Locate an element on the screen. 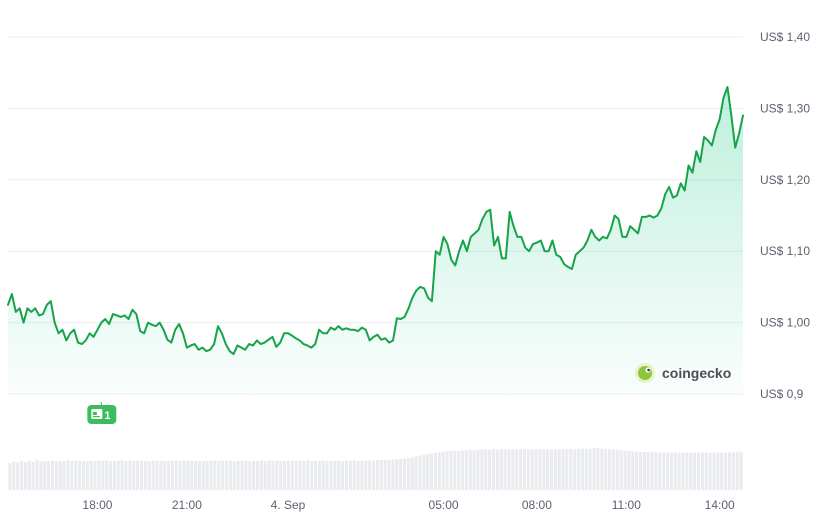 This screenshot has height=530, width=828. x-tick-label: 21:00 is located at coordinates (187, 505).